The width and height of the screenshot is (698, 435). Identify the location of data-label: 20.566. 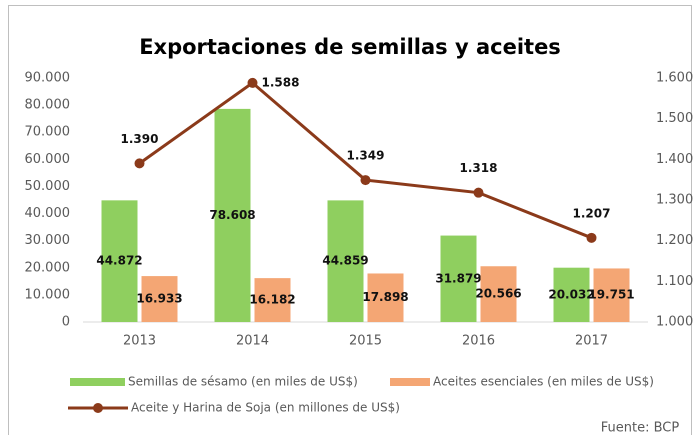
(498, 294).